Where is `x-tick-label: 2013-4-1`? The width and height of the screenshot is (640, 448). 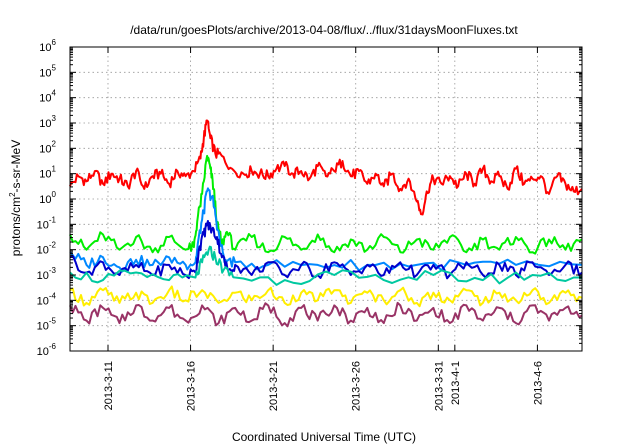 x-tick-label: 2013-4-1 is located at coordinates (456, 383).